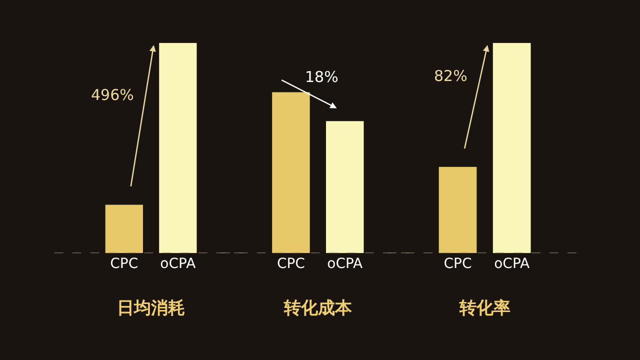  I want to click on x-axis-title: 转化率, so click(484, 308).